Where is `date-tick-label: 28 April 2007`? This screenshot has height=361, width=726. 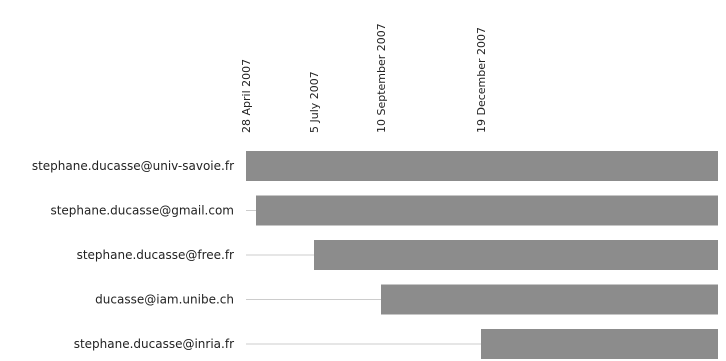 date-tick-label: 28 April 2007 is located at coordinates (246, 96).